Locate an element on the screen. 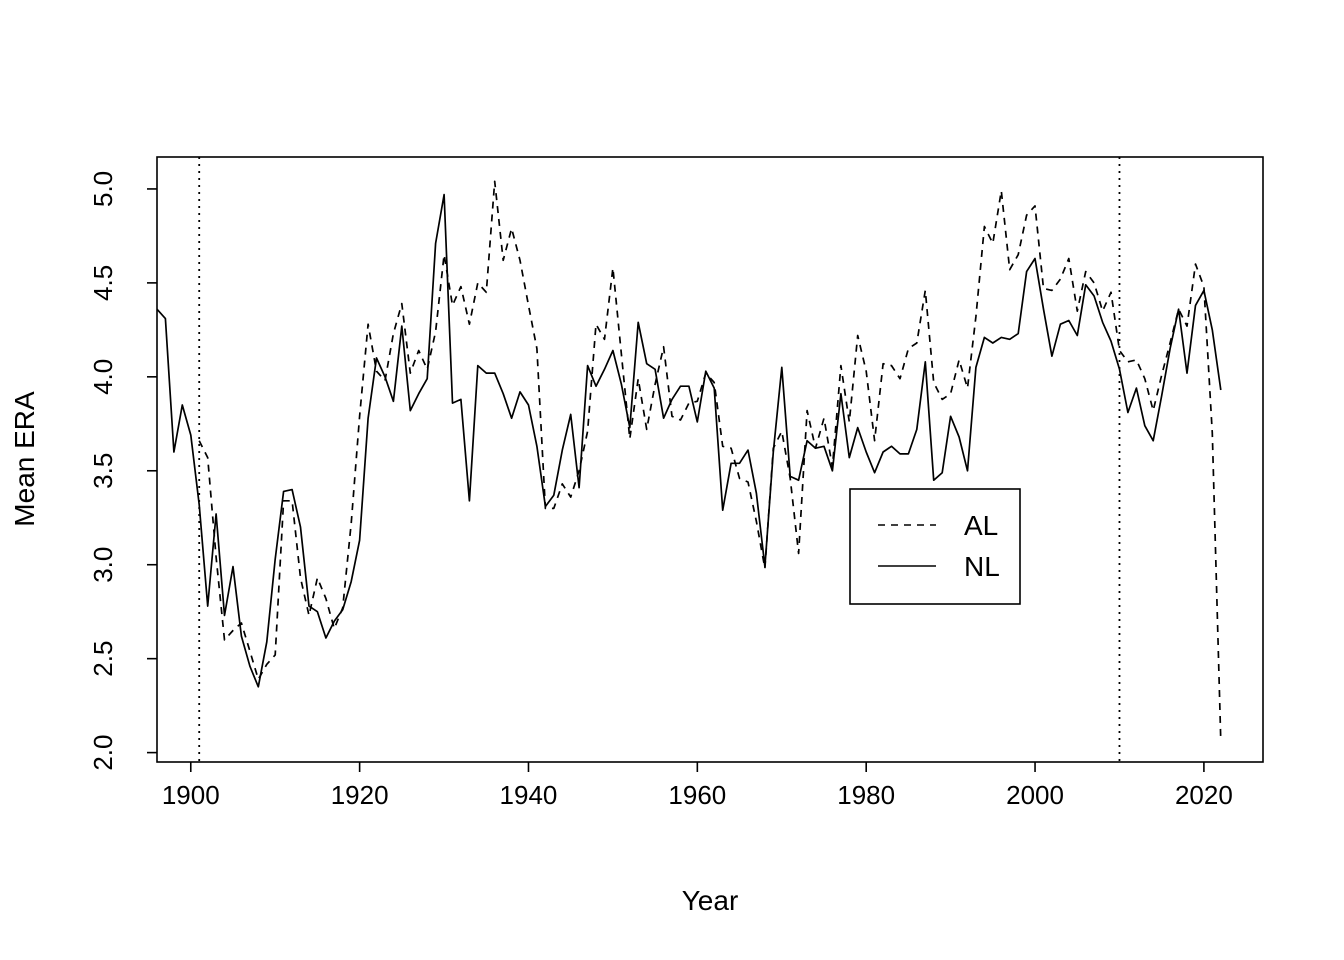 This screenshot has height=960, width=1344. x-axis: 1900 1920 1940 1960 1980 2000 2020 is located at coordinates (697, 786).